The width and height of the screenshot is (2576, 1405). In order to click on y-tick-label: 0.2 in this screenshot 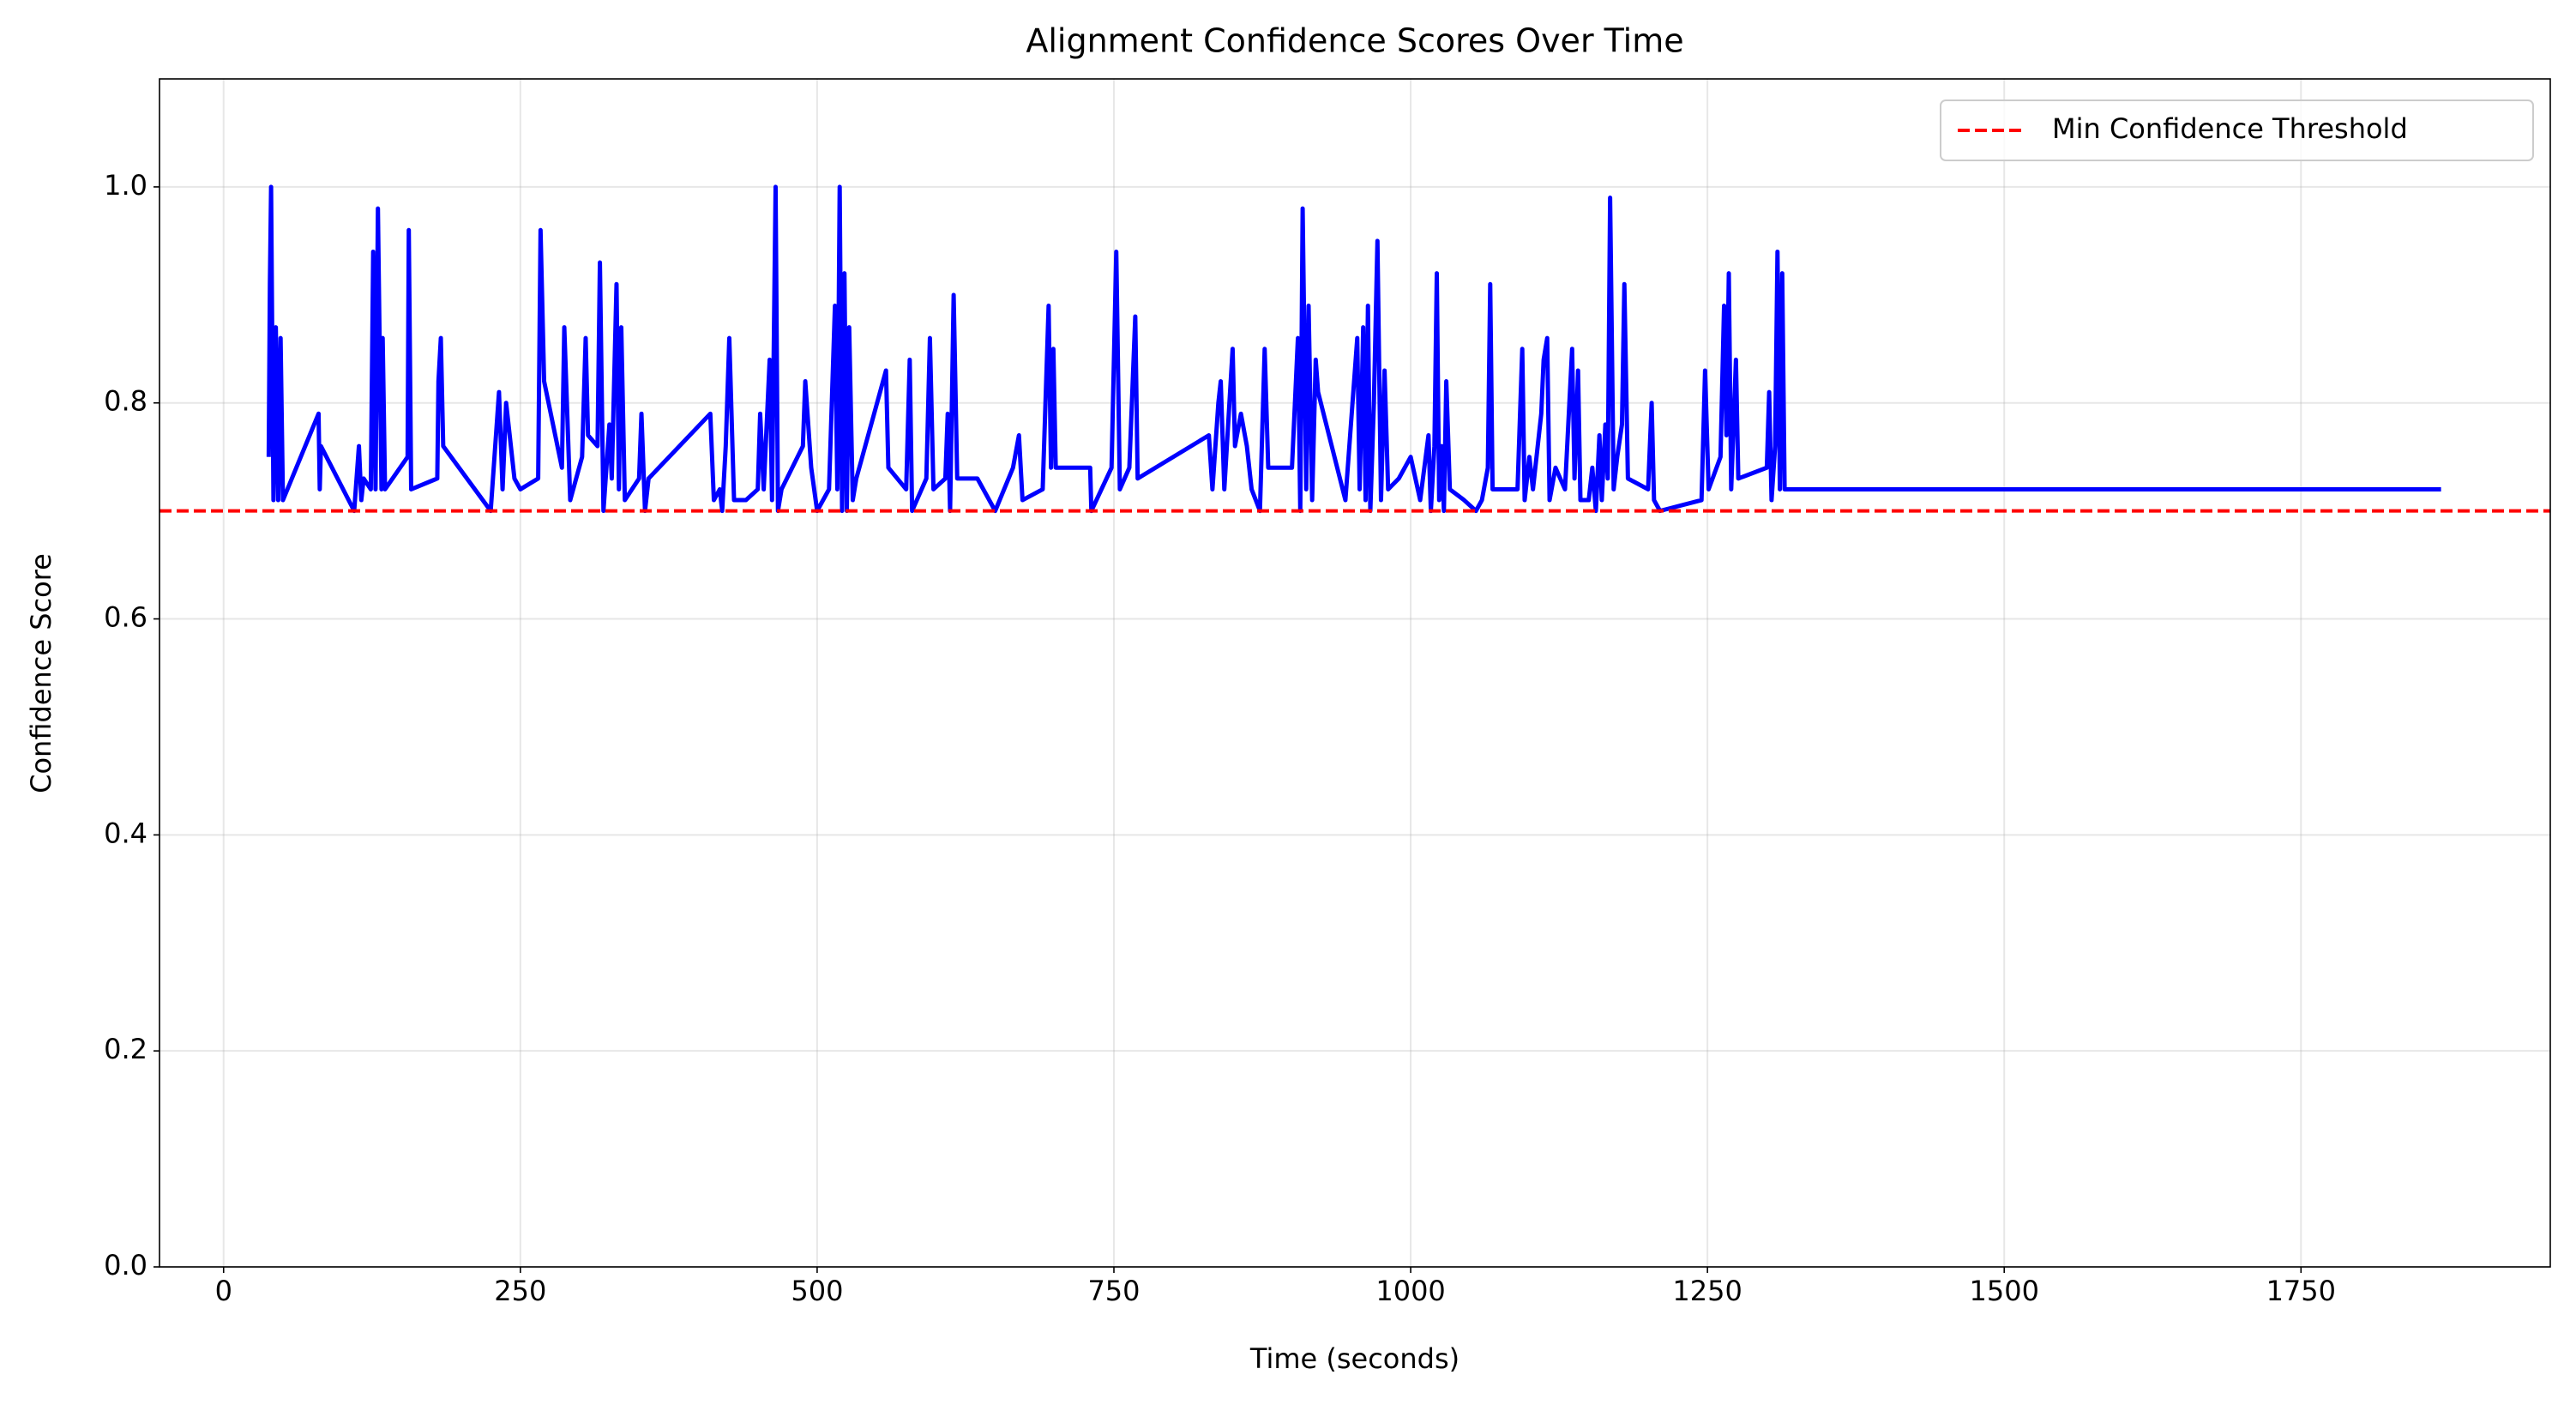, I will do `click(126, 1049)`.